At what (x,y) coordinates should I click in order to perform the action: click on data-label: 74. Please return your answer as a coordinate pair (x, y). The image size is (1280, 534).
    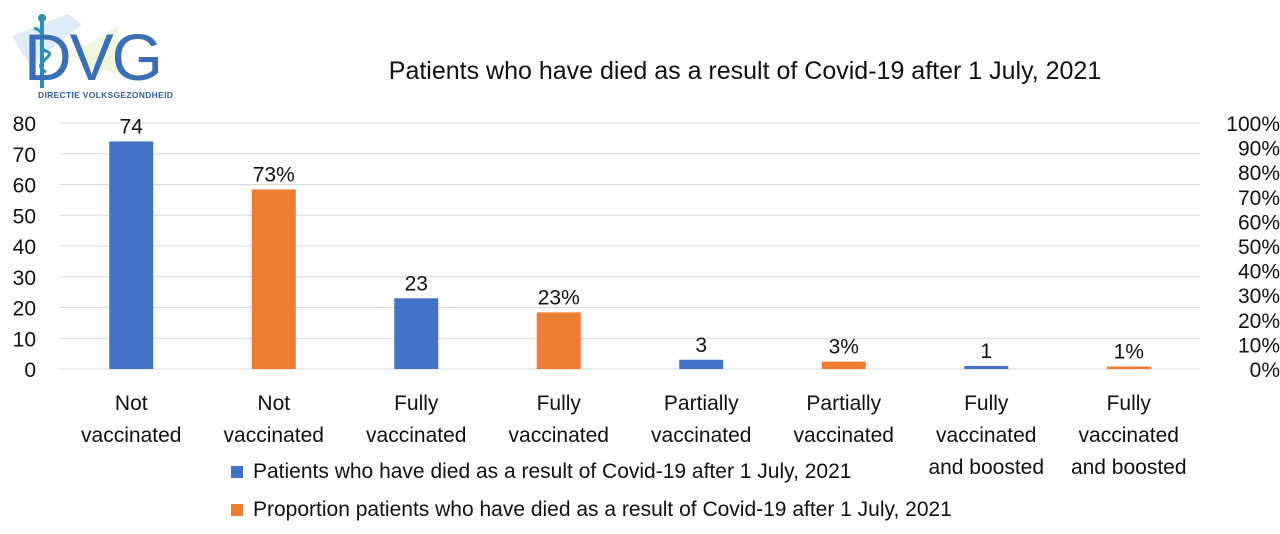
    Looking at the image, I should click on (132, 126).